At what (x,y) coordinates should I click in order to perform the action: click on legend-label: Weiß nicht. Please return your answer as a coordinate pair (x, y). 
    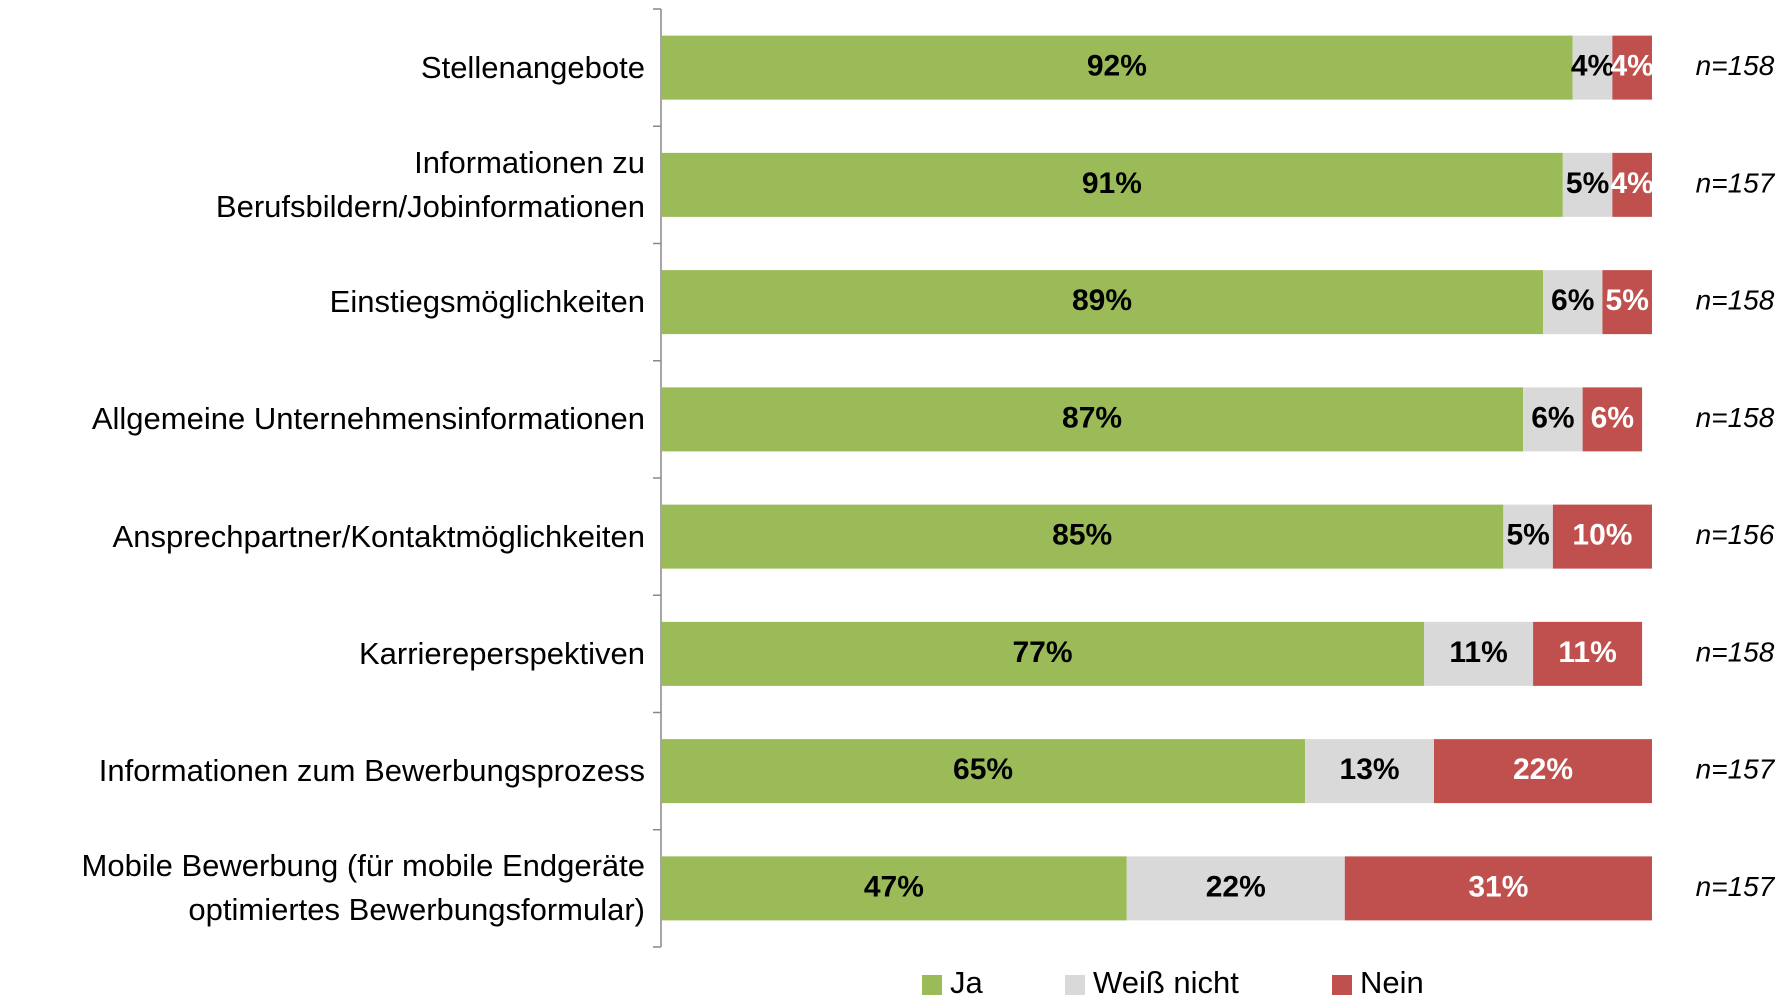
    Looking at the image, I should click on (1166, 982).